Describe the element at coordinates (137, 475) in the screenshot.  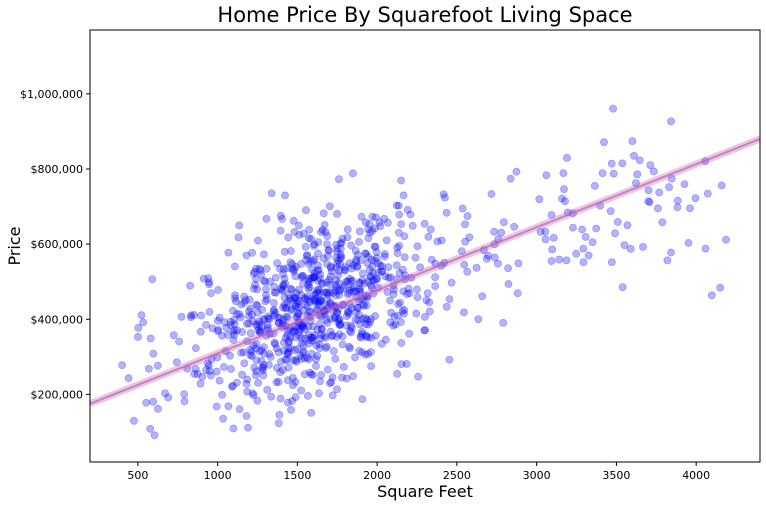
I see `x-tick-label: 500` at that location.